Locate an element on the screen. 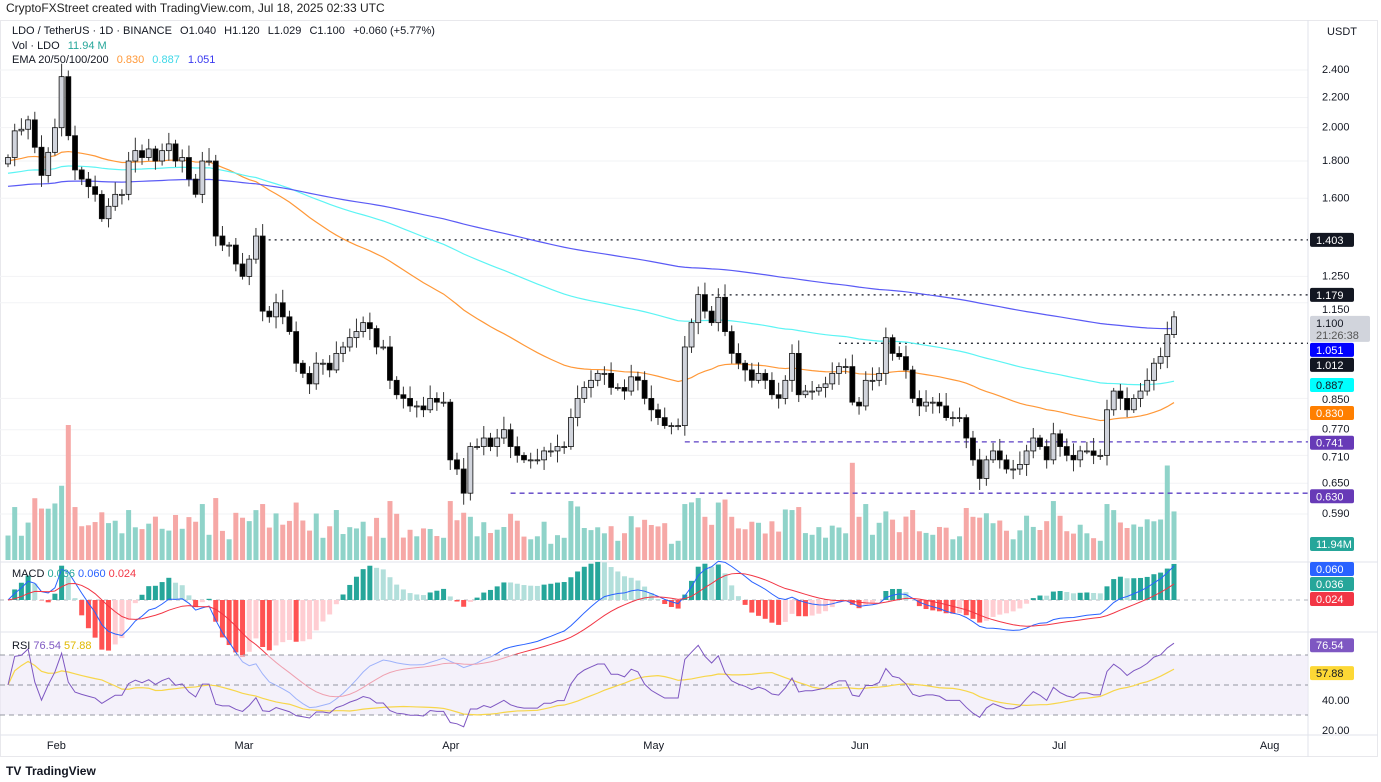 The height and width of the screenshot is (782, 1381). currency-label: USDT is located at coordinates (1342, 32).